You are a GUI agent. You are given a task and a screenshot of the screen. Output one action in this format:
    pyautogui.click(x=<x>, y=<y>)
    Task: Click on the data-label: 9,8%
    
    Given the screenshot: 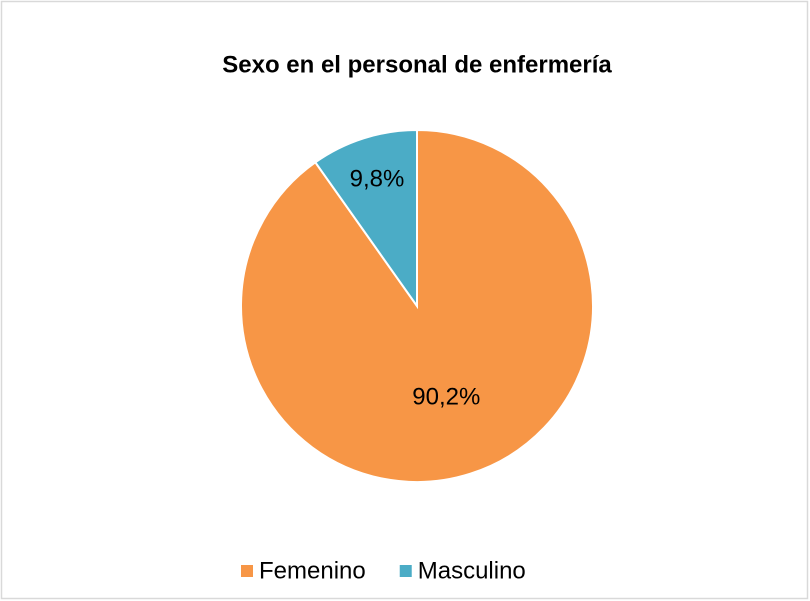 What is the action you would take?
    pyautogui.click(x=377, y=179)
    